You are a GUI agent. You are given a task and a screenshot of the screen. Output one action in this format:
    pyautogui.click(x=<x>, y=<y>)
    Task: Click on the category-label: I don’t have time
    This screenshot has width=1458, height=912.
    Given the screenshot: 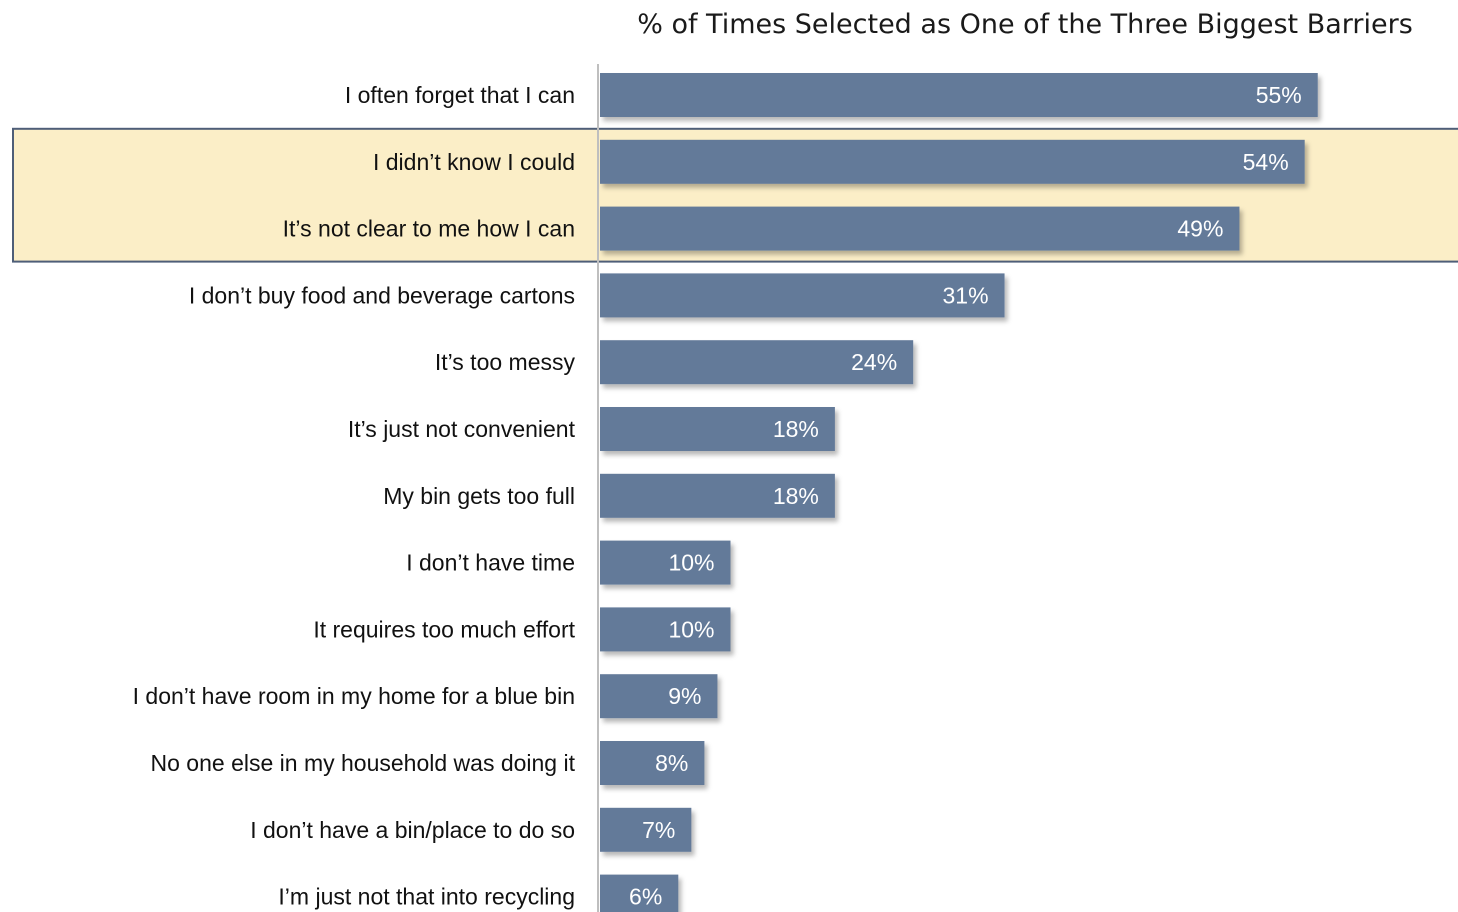 What is the action you would take?
    pyautogui.click(x=490, y=563)
    